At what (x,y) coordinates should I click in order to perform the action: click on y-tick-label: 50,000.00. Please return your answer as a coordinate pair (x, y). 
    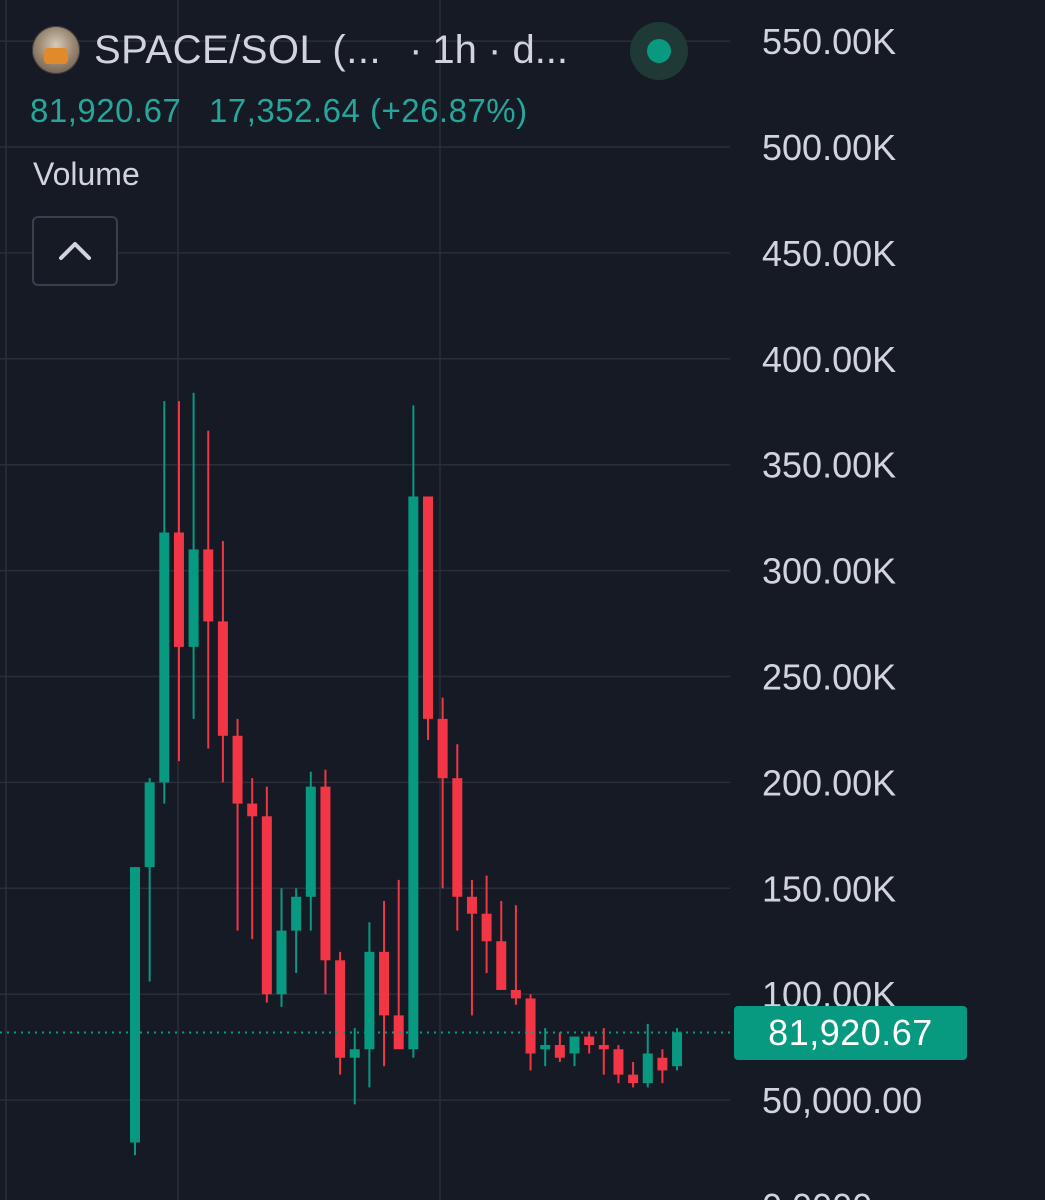
    Looking at the image, I should click on (842, 1100).